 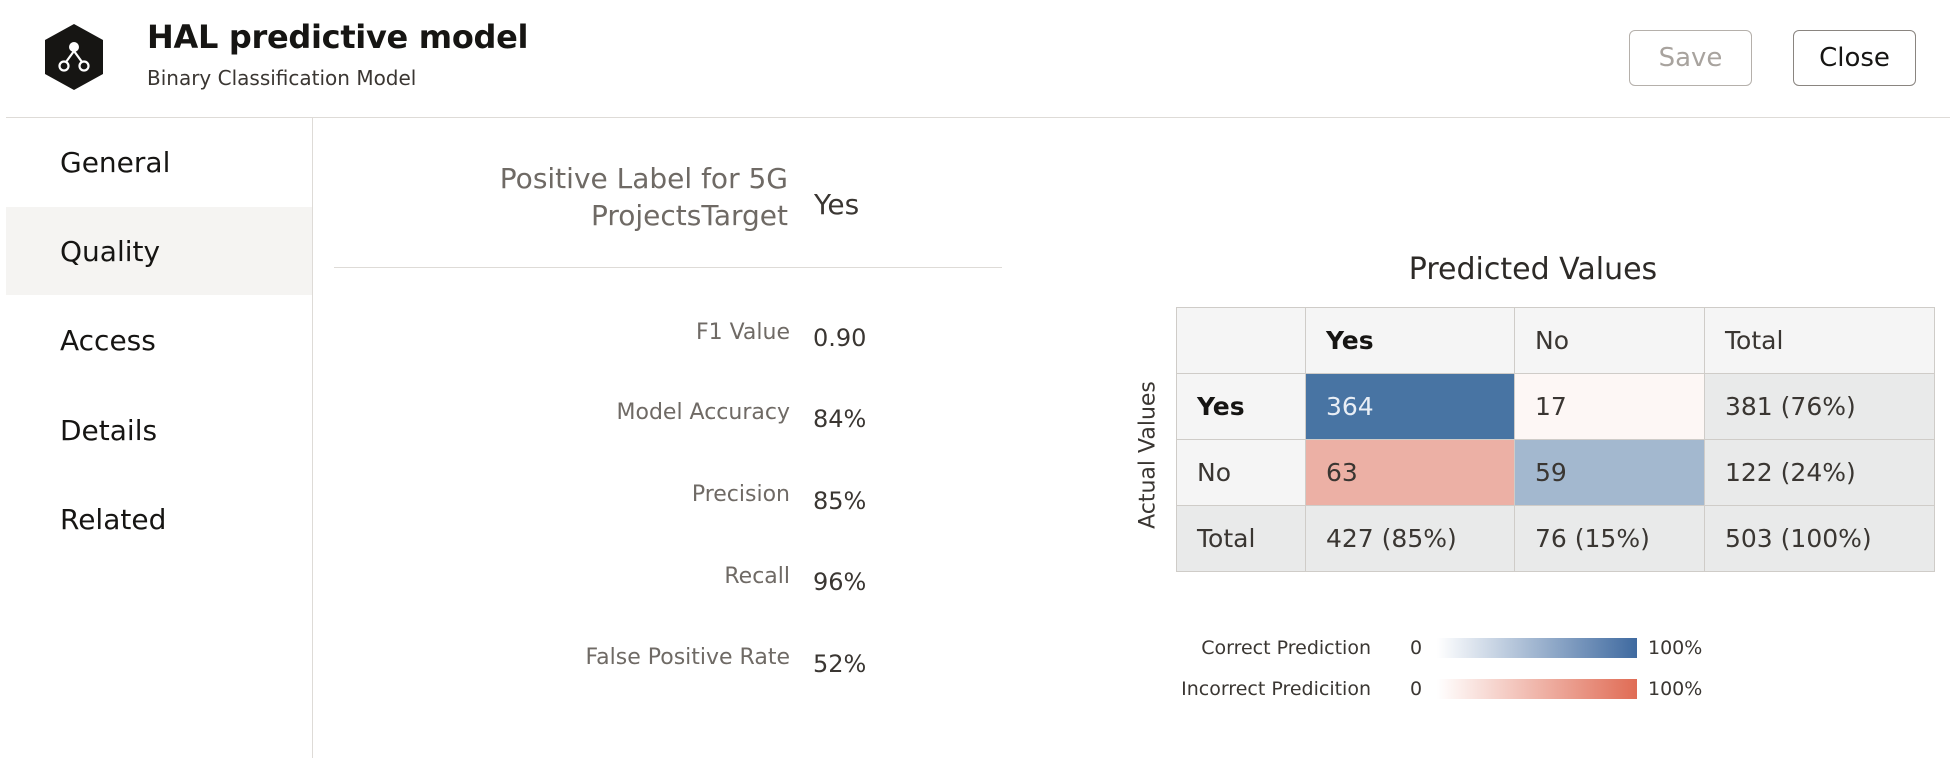 I want to click on page-subtitle: Binary Classification Model, so click(x=282, y=78).